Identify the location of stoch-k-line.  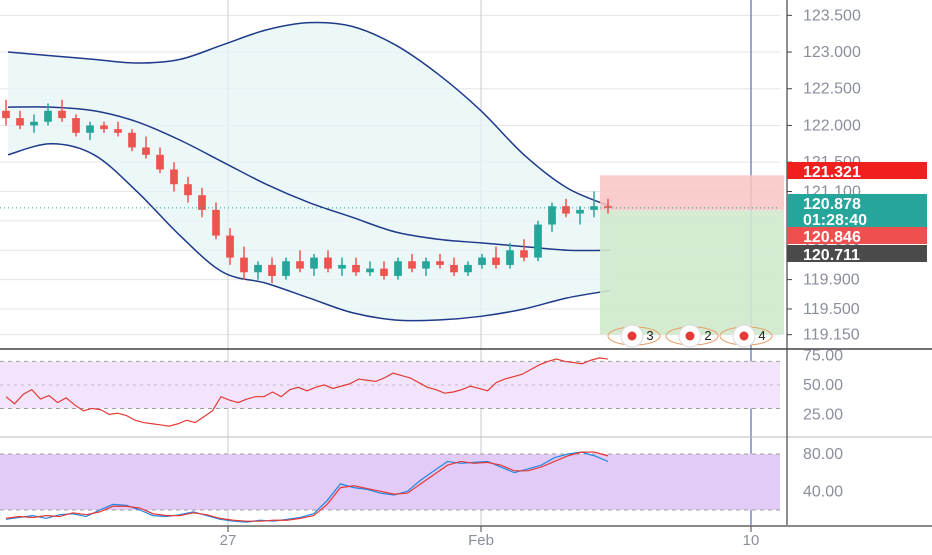
(307, 487).